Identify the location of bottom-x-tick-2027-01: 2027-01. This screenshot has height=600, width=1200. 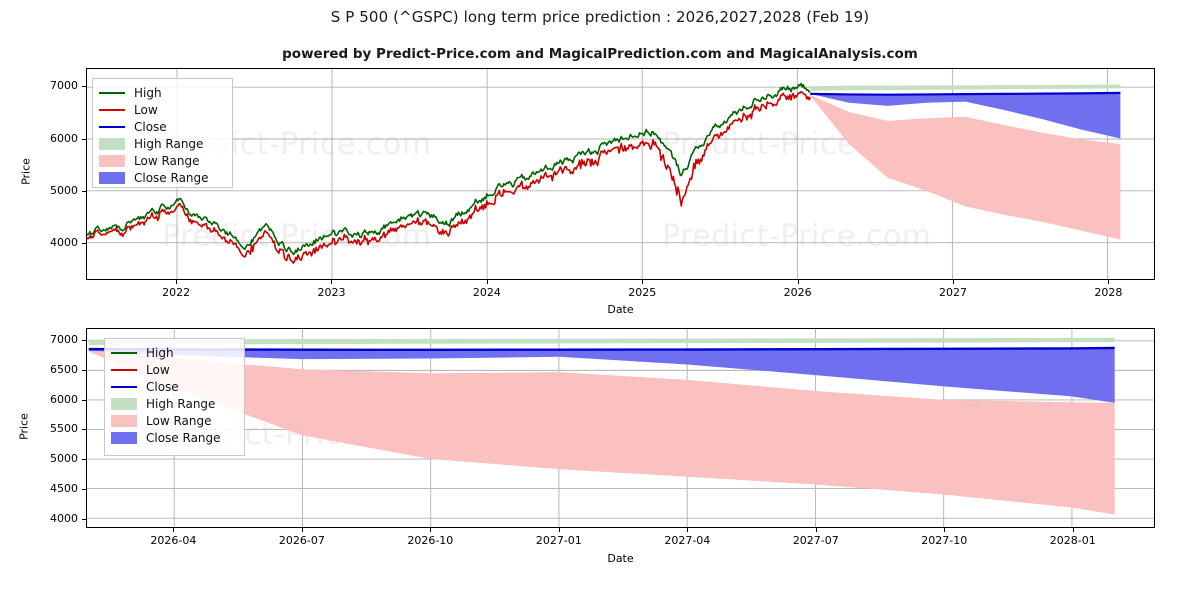
(558, 540).